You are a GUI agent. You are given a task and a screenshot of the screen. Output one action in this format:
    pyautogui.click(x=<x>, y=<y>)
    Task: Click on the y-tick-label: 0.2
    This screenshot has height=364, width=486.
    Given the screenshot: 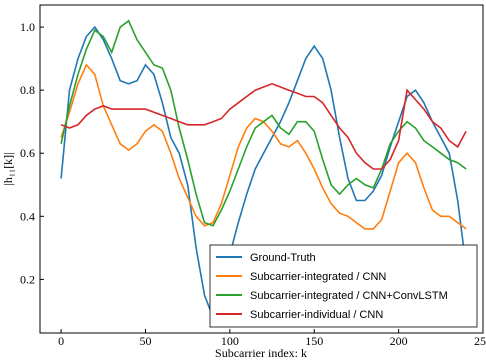 What is the action you would take?
    pyautogui.click(x=27, y=279)
    